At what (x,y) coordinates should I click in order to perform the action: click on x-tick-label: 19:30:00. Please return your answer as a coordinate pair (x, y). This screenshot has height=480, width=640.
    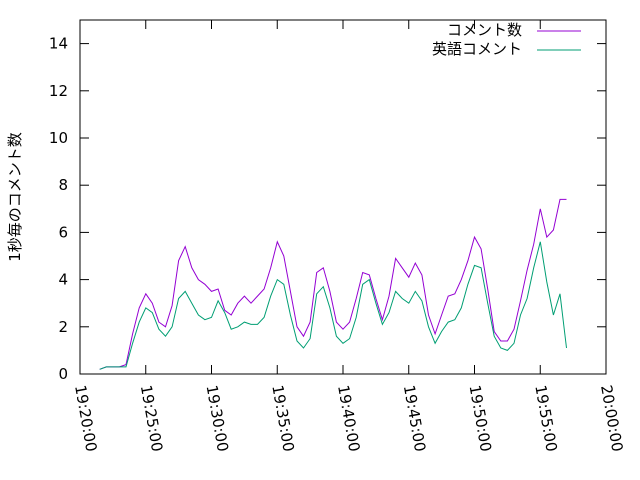
    Looking at the image, I should click on (217, 418).